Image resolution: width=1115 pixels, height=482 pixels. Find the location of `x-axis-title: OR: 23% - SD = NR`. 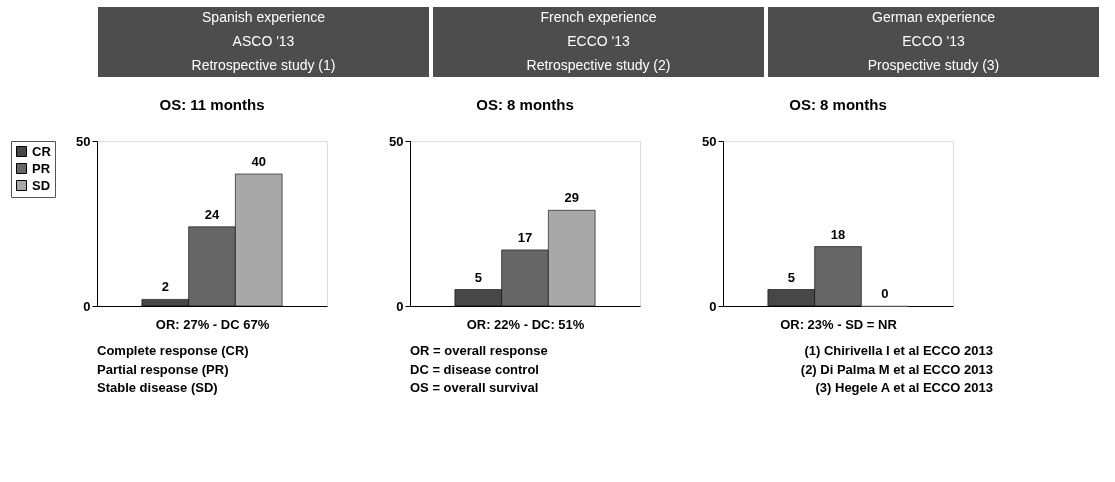

x-axis-title: OR: 23% - SD = NR is located at coordinates (839, 324).